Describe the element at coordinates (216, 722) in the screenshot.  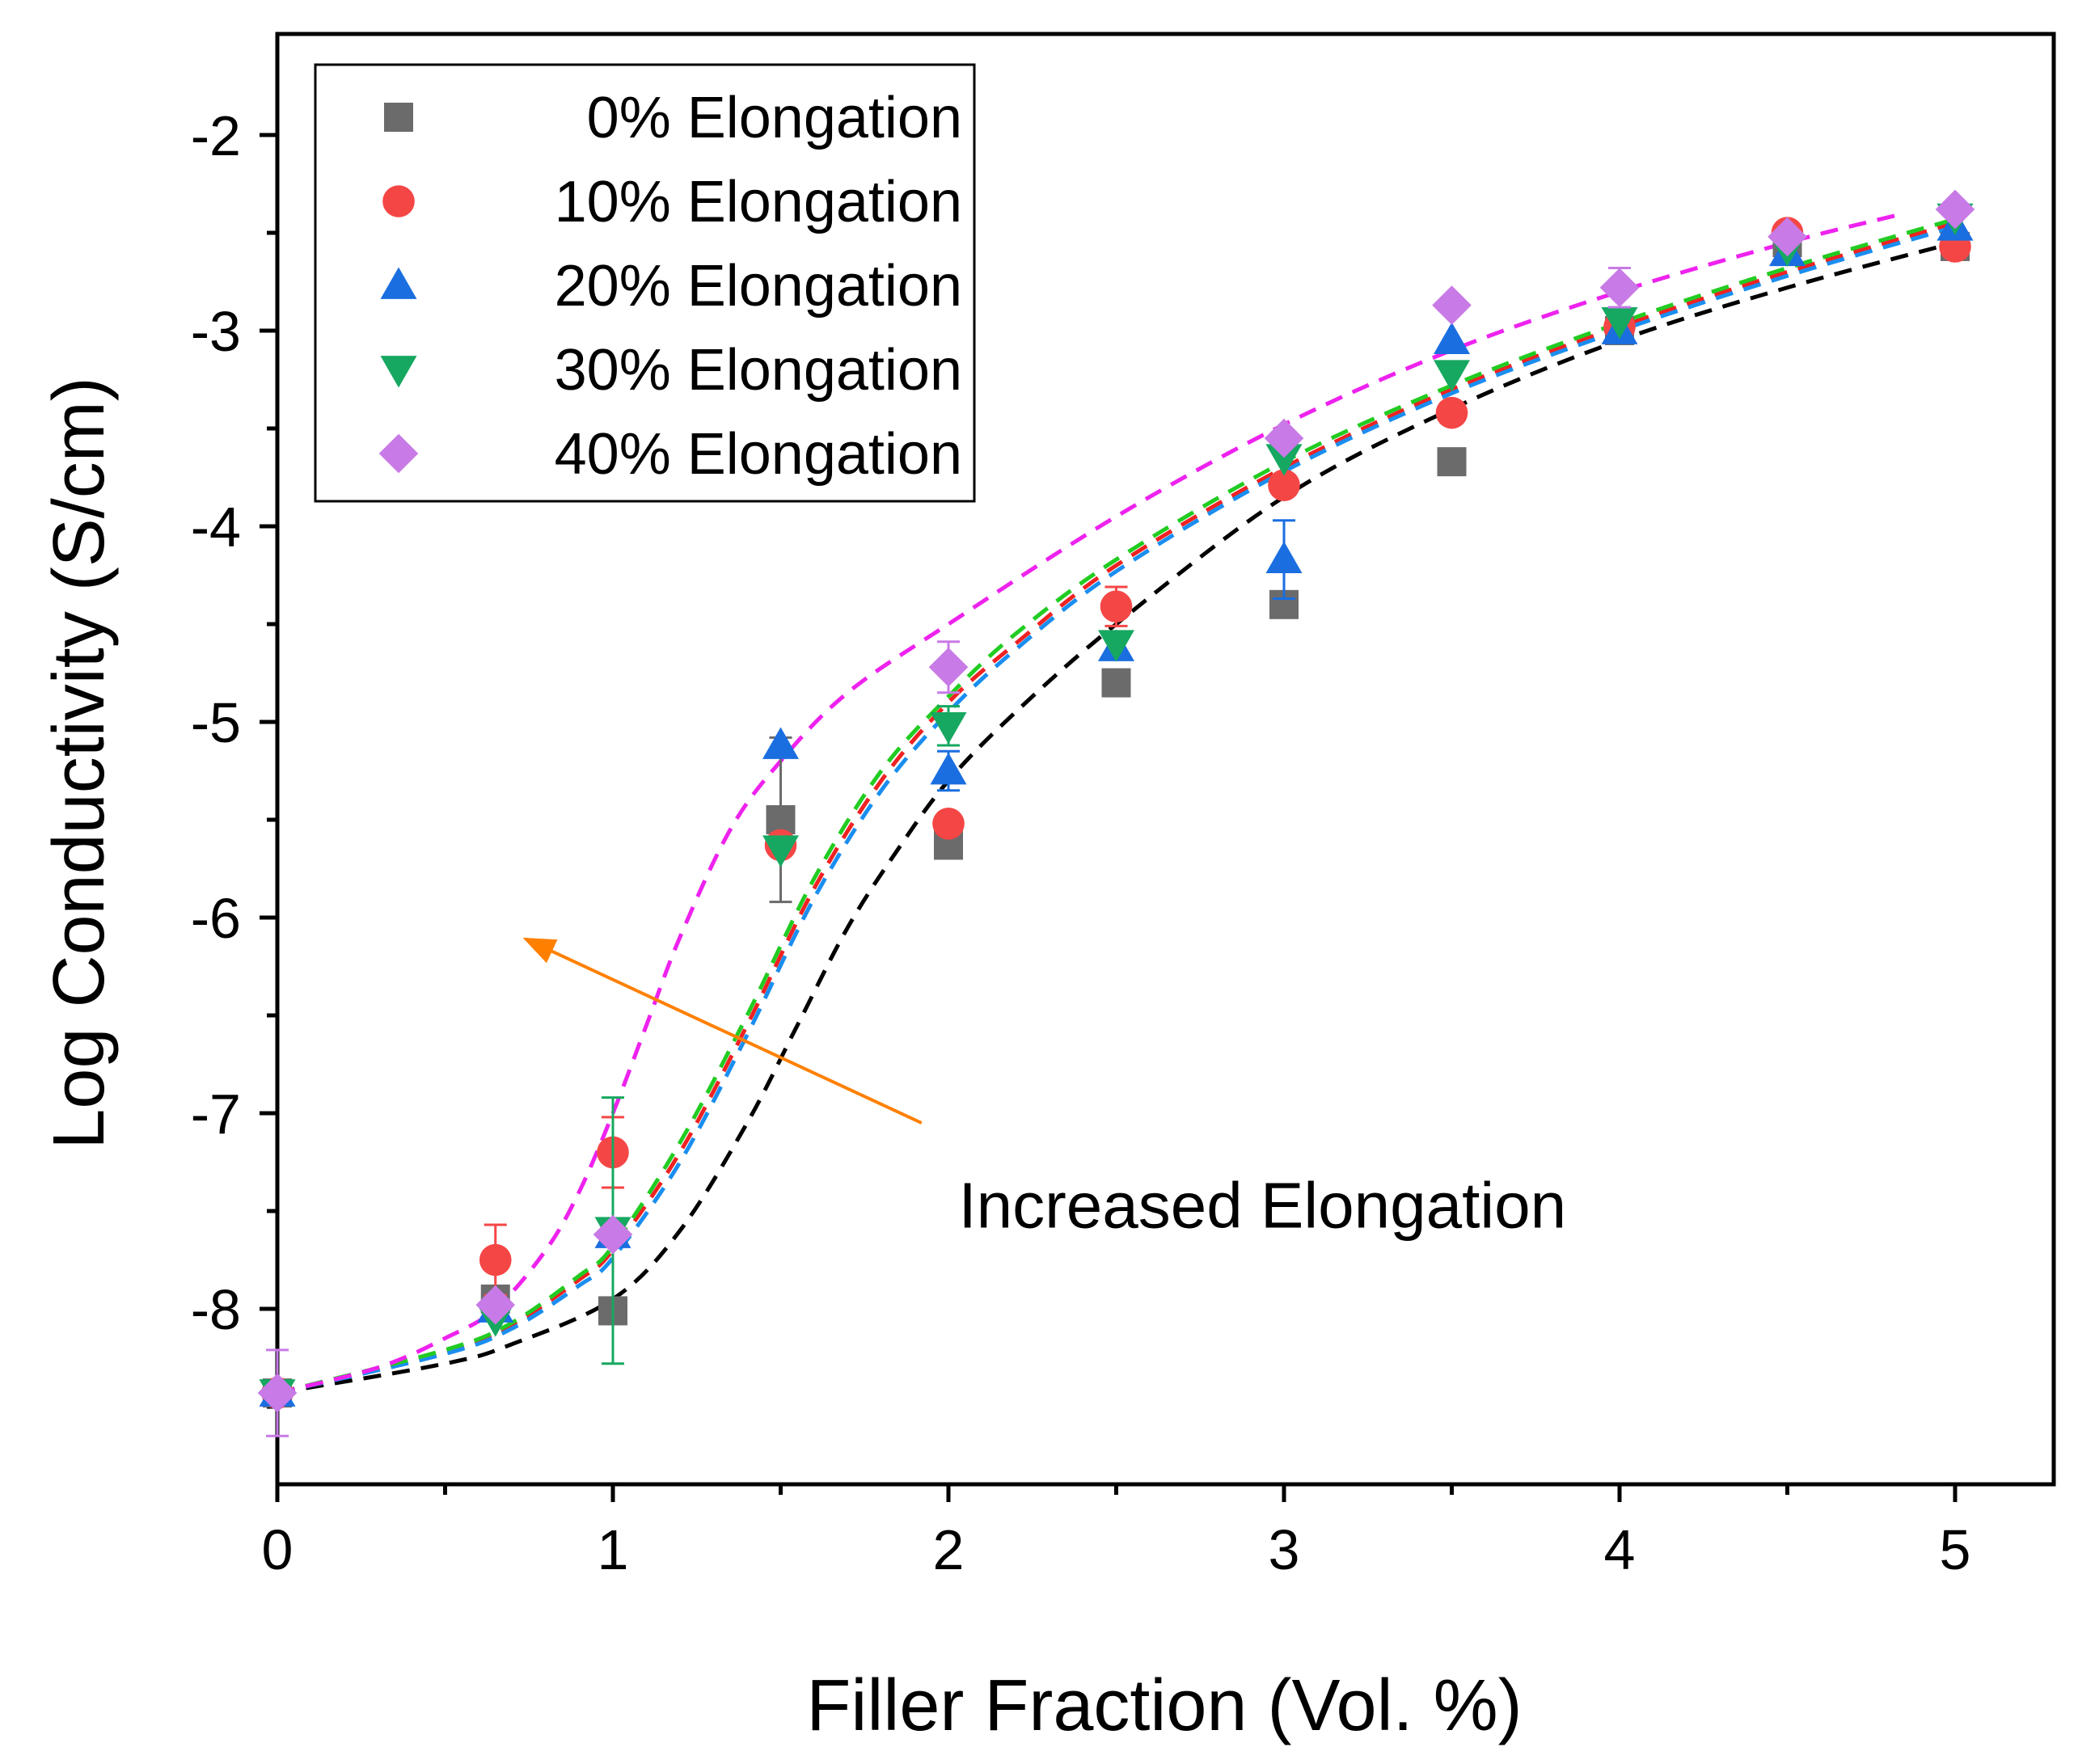
I see `y-tick-label: -5` at that location.